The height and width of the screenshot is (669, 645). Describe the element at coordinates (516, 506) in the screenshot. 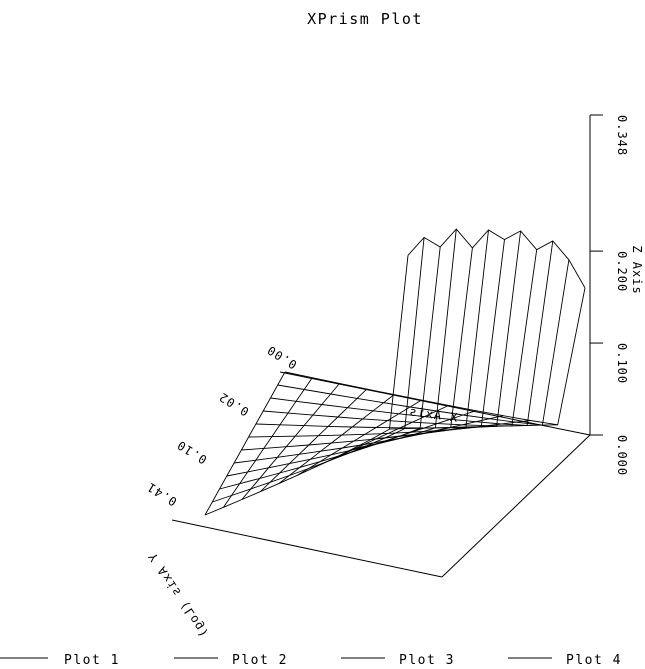

I see `box-right-bottom-edge` at that location.